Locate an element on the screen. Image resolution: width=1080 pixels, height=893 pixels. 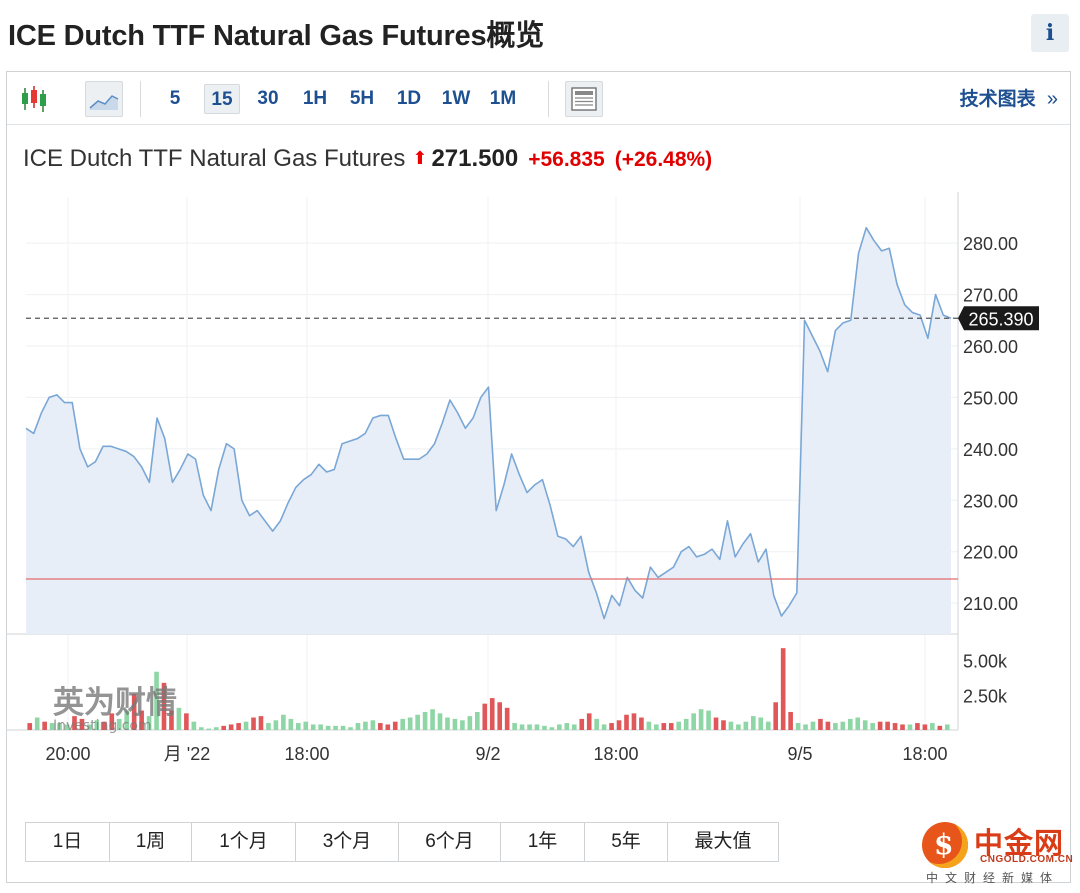
interval-1d: 1D is located at coordinates (409, 98).